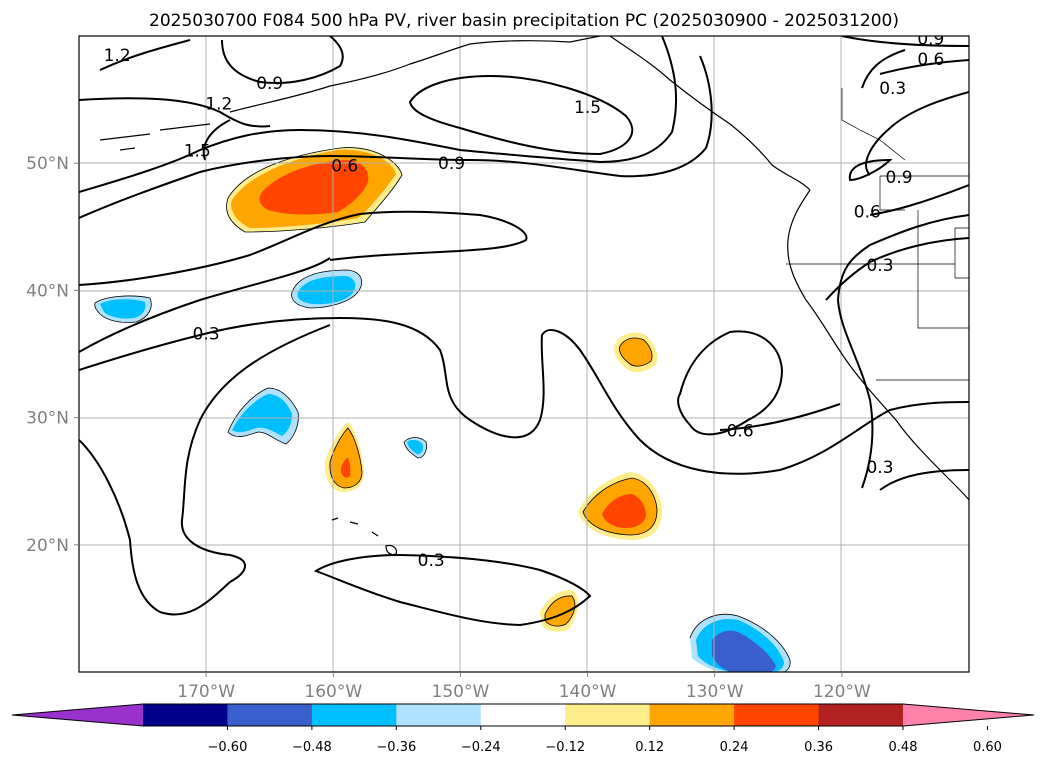 Image resolution: width=1047 pixels, height=765 pixels. I want to click on y-tick-label: 20°N, so click(47, 546).